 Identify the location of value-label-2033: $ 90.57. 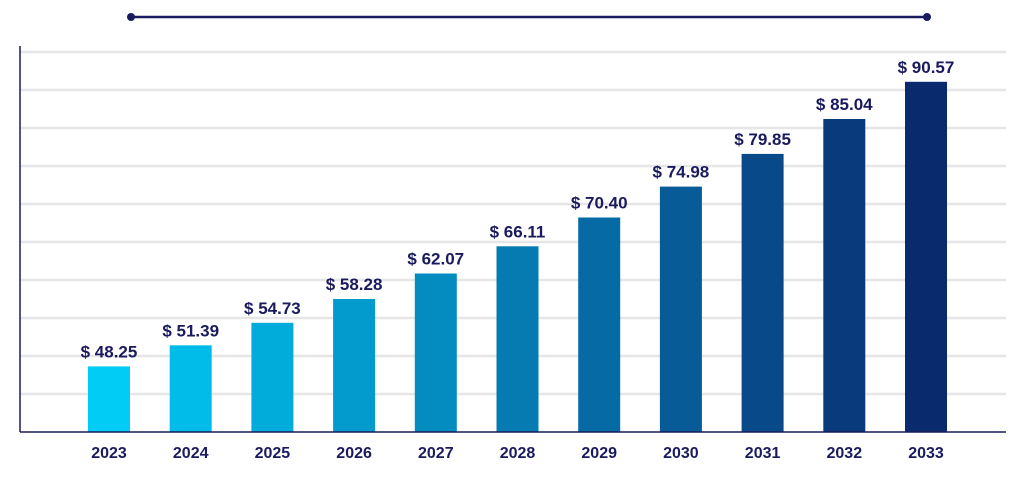
(926, 67).